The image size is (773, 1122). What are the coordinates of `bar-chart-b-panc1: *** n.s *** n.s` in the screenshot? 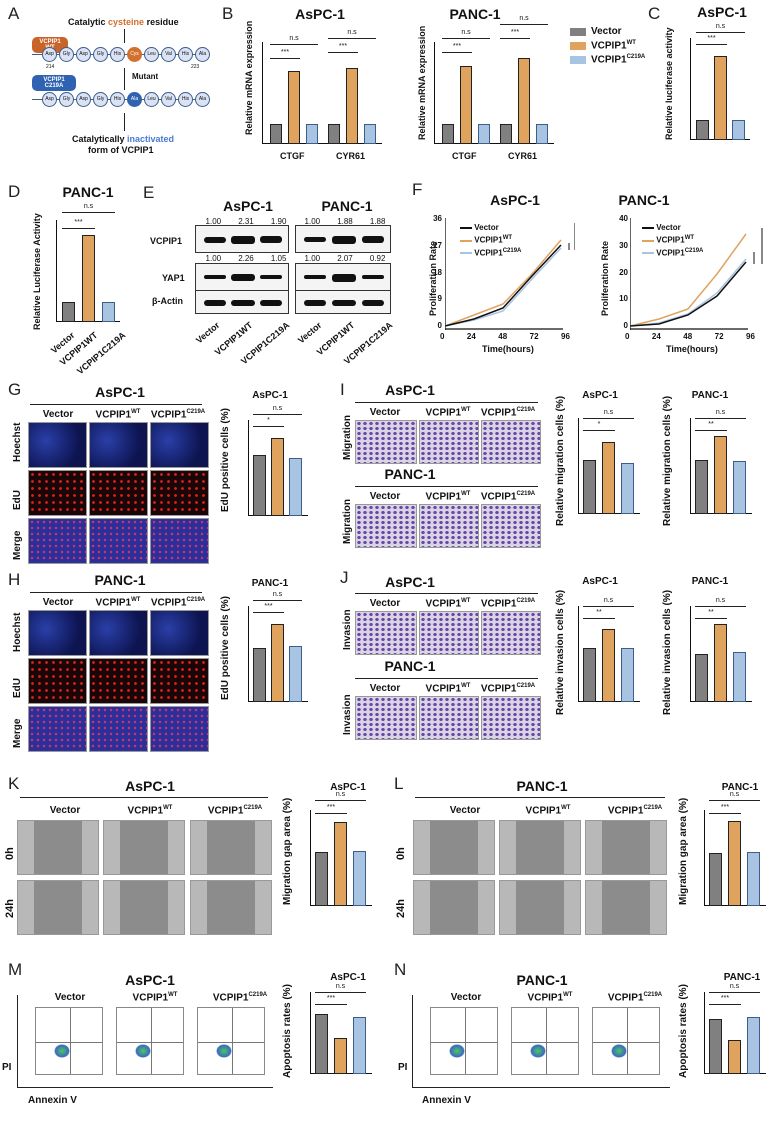 It's located at (494, 79).